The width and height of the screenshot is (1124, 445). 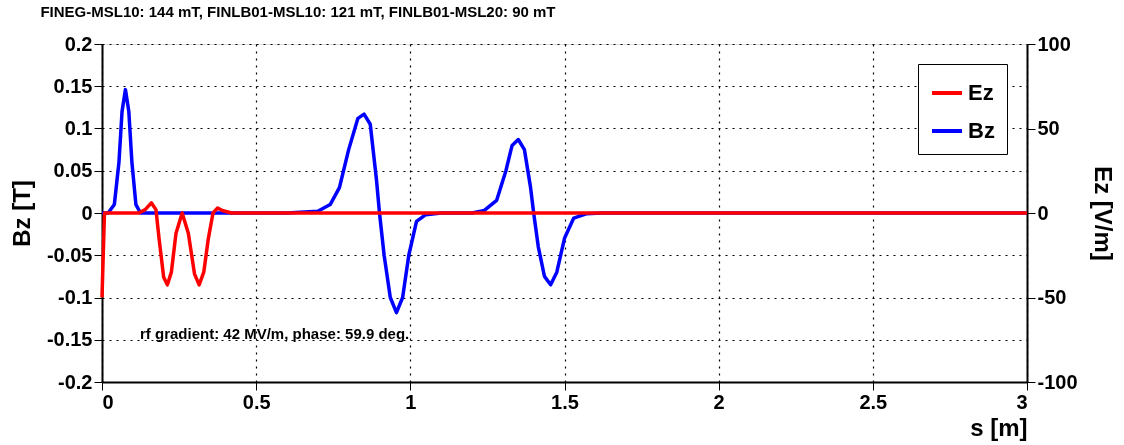 What do you see at coordinates (1057, 381) in the screenshot?
I see `y2-tick-label: -100` at bounding box center [1057, 381].